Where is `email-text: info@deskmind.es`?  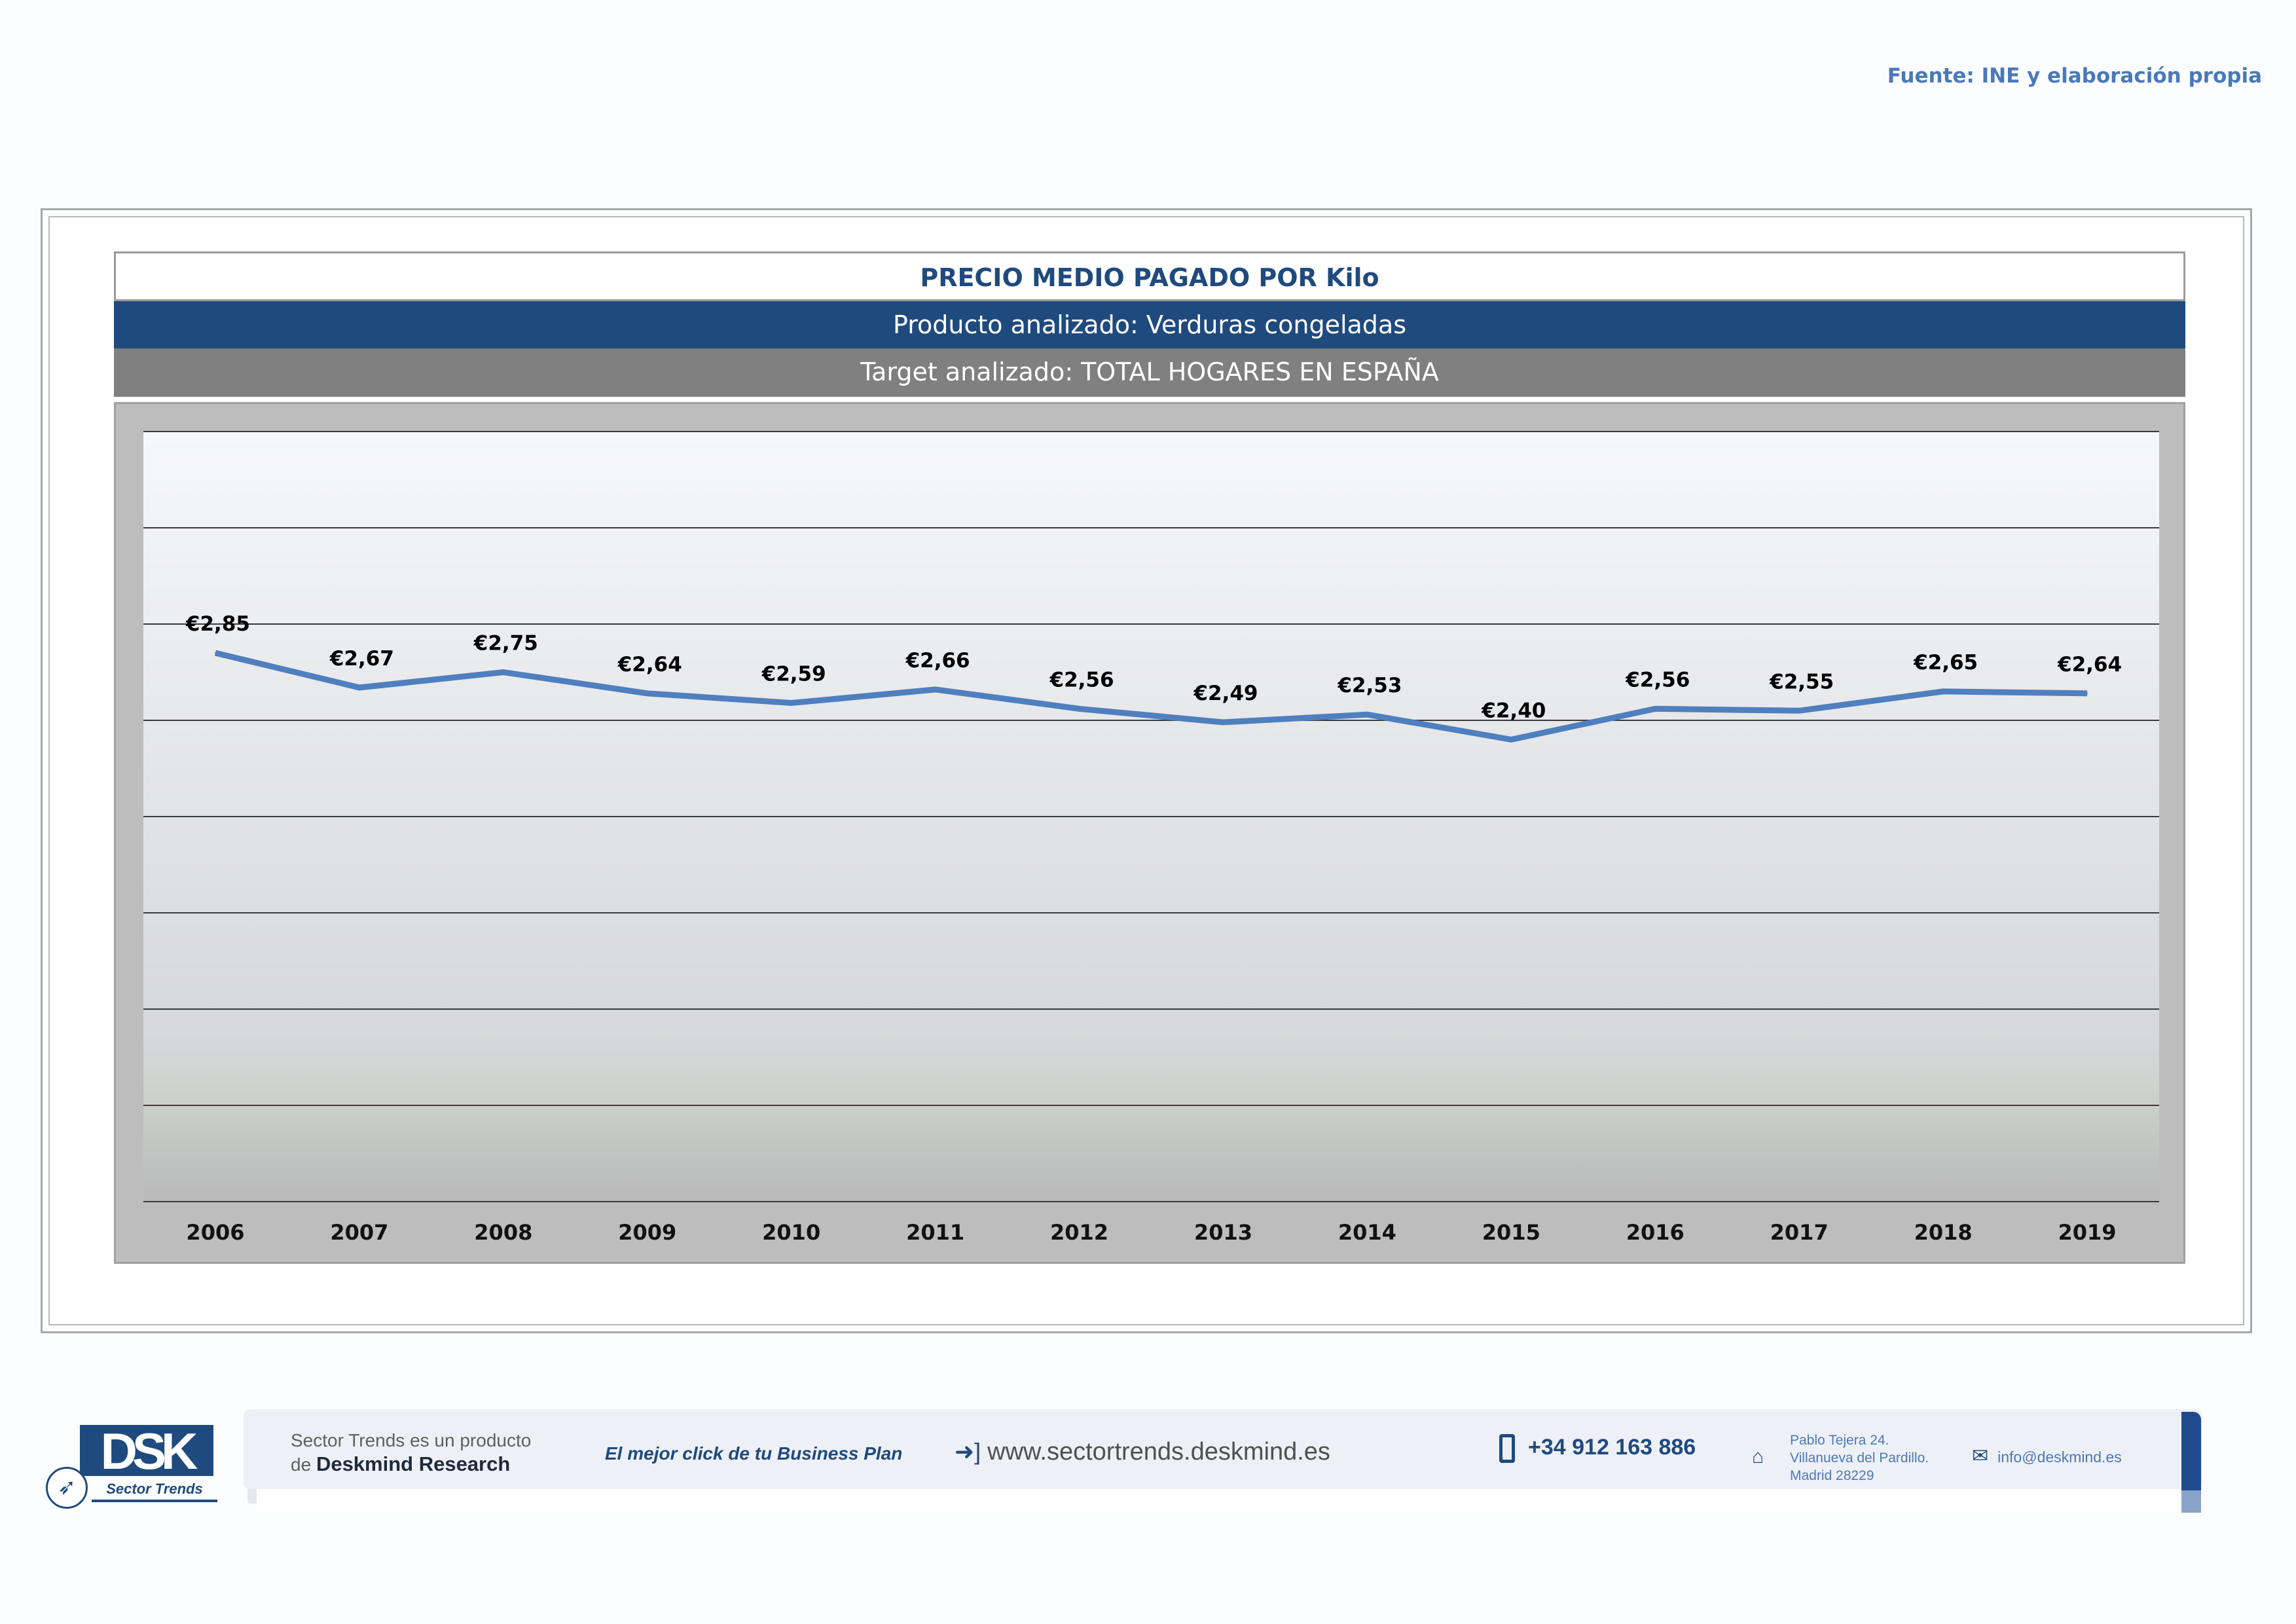 email-text: info@deskmind.es is located at coordinates (2059, 1457).